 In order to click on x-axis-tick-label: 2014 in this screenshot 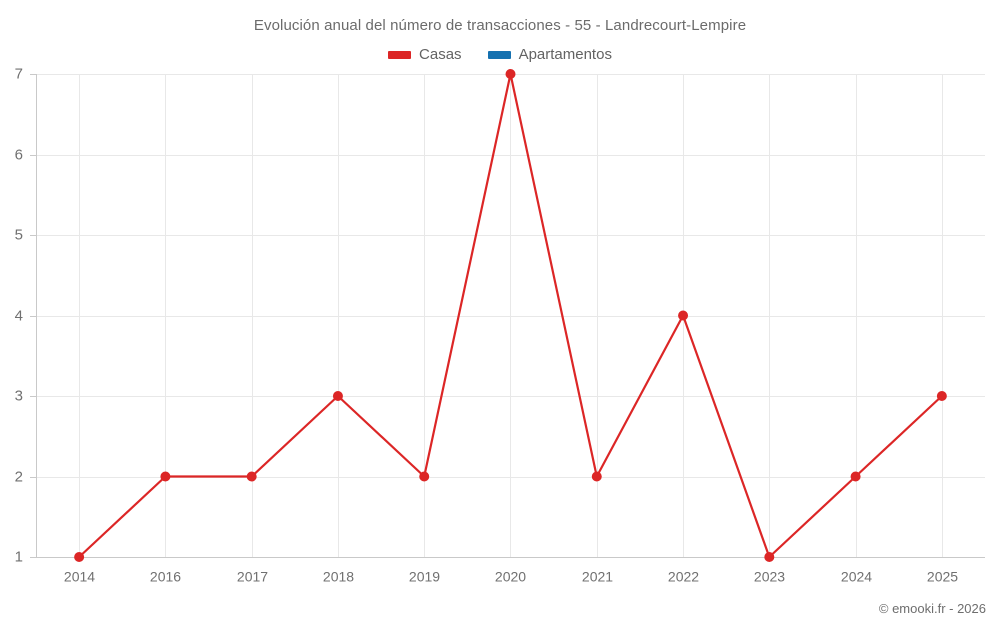, I will do `click(79, 576)`.